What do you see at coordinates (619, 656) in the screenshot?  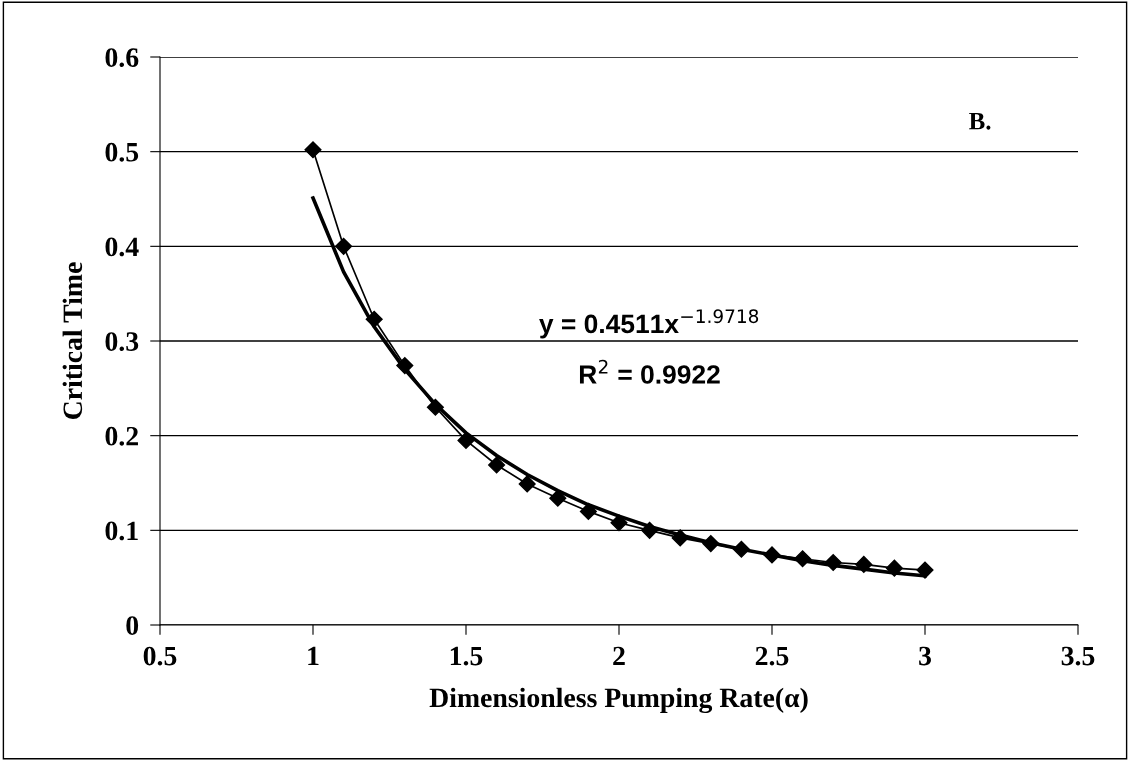 I see `x-tick-label: 2` at bounding box center [619, 656].